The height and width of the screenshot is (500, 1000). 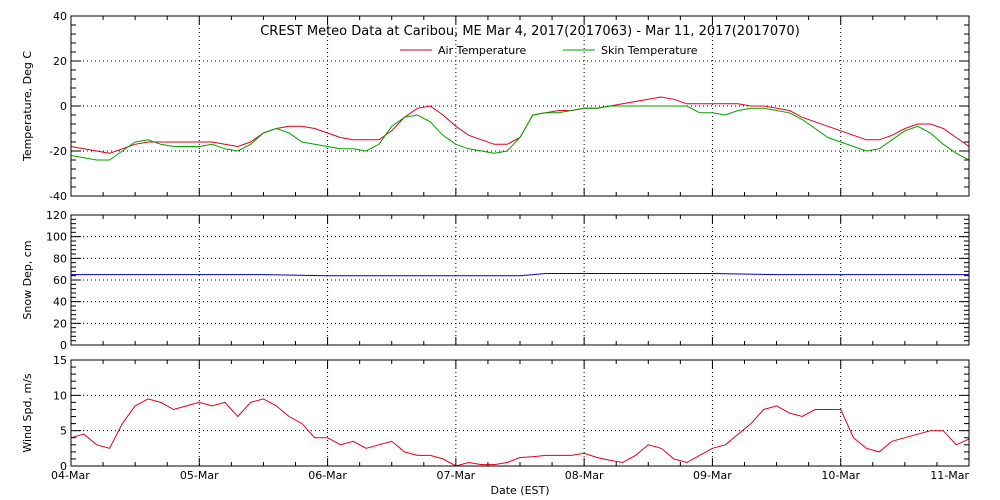 What do you see at coordinates (60, 395) in the screenshot?
I see `y-tick-label: 10` at bounding box center [60, 395].